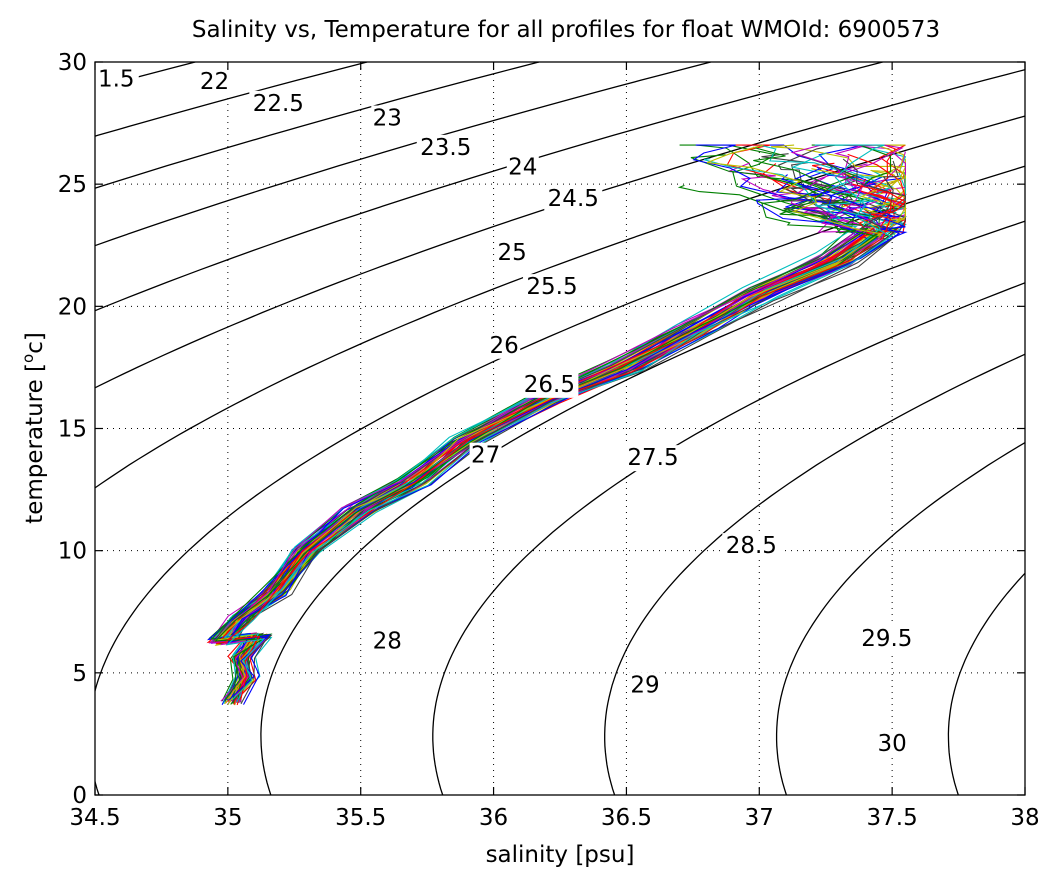 The width and height of the screenshot is (1050, 871). I want to click on contour-label: 24, so click(522, 167).